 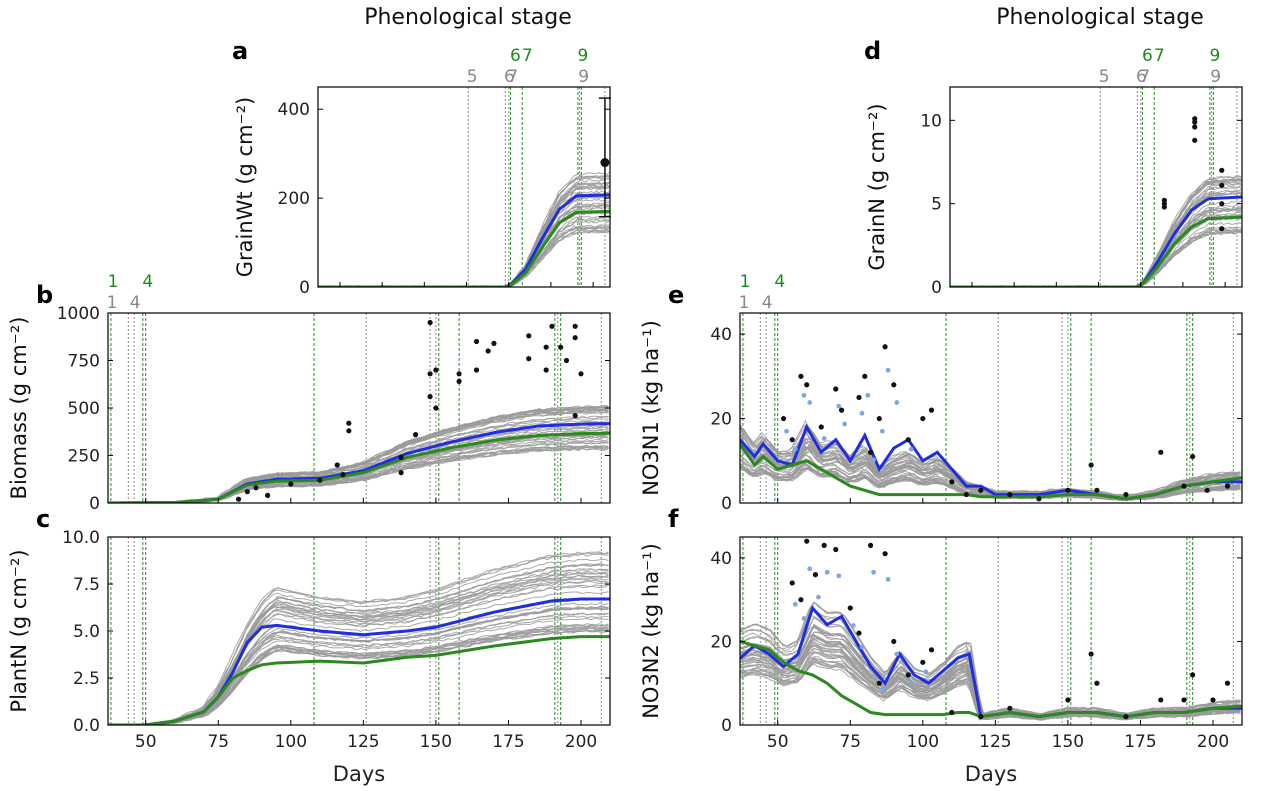 I want to click on axes-frame, so click(x=991, y=408).